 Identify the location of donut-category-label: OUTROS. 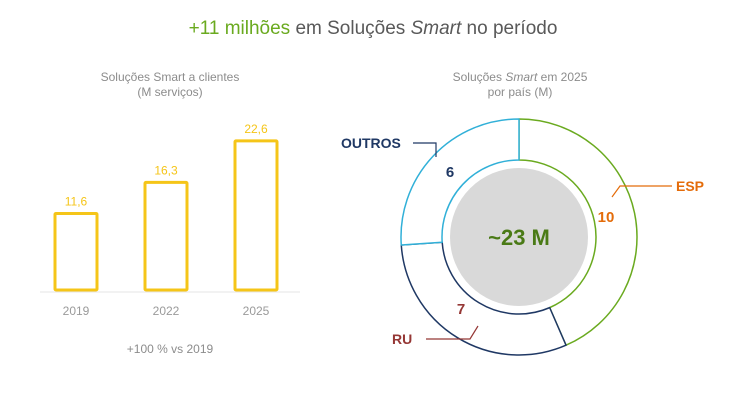
(371, 143).